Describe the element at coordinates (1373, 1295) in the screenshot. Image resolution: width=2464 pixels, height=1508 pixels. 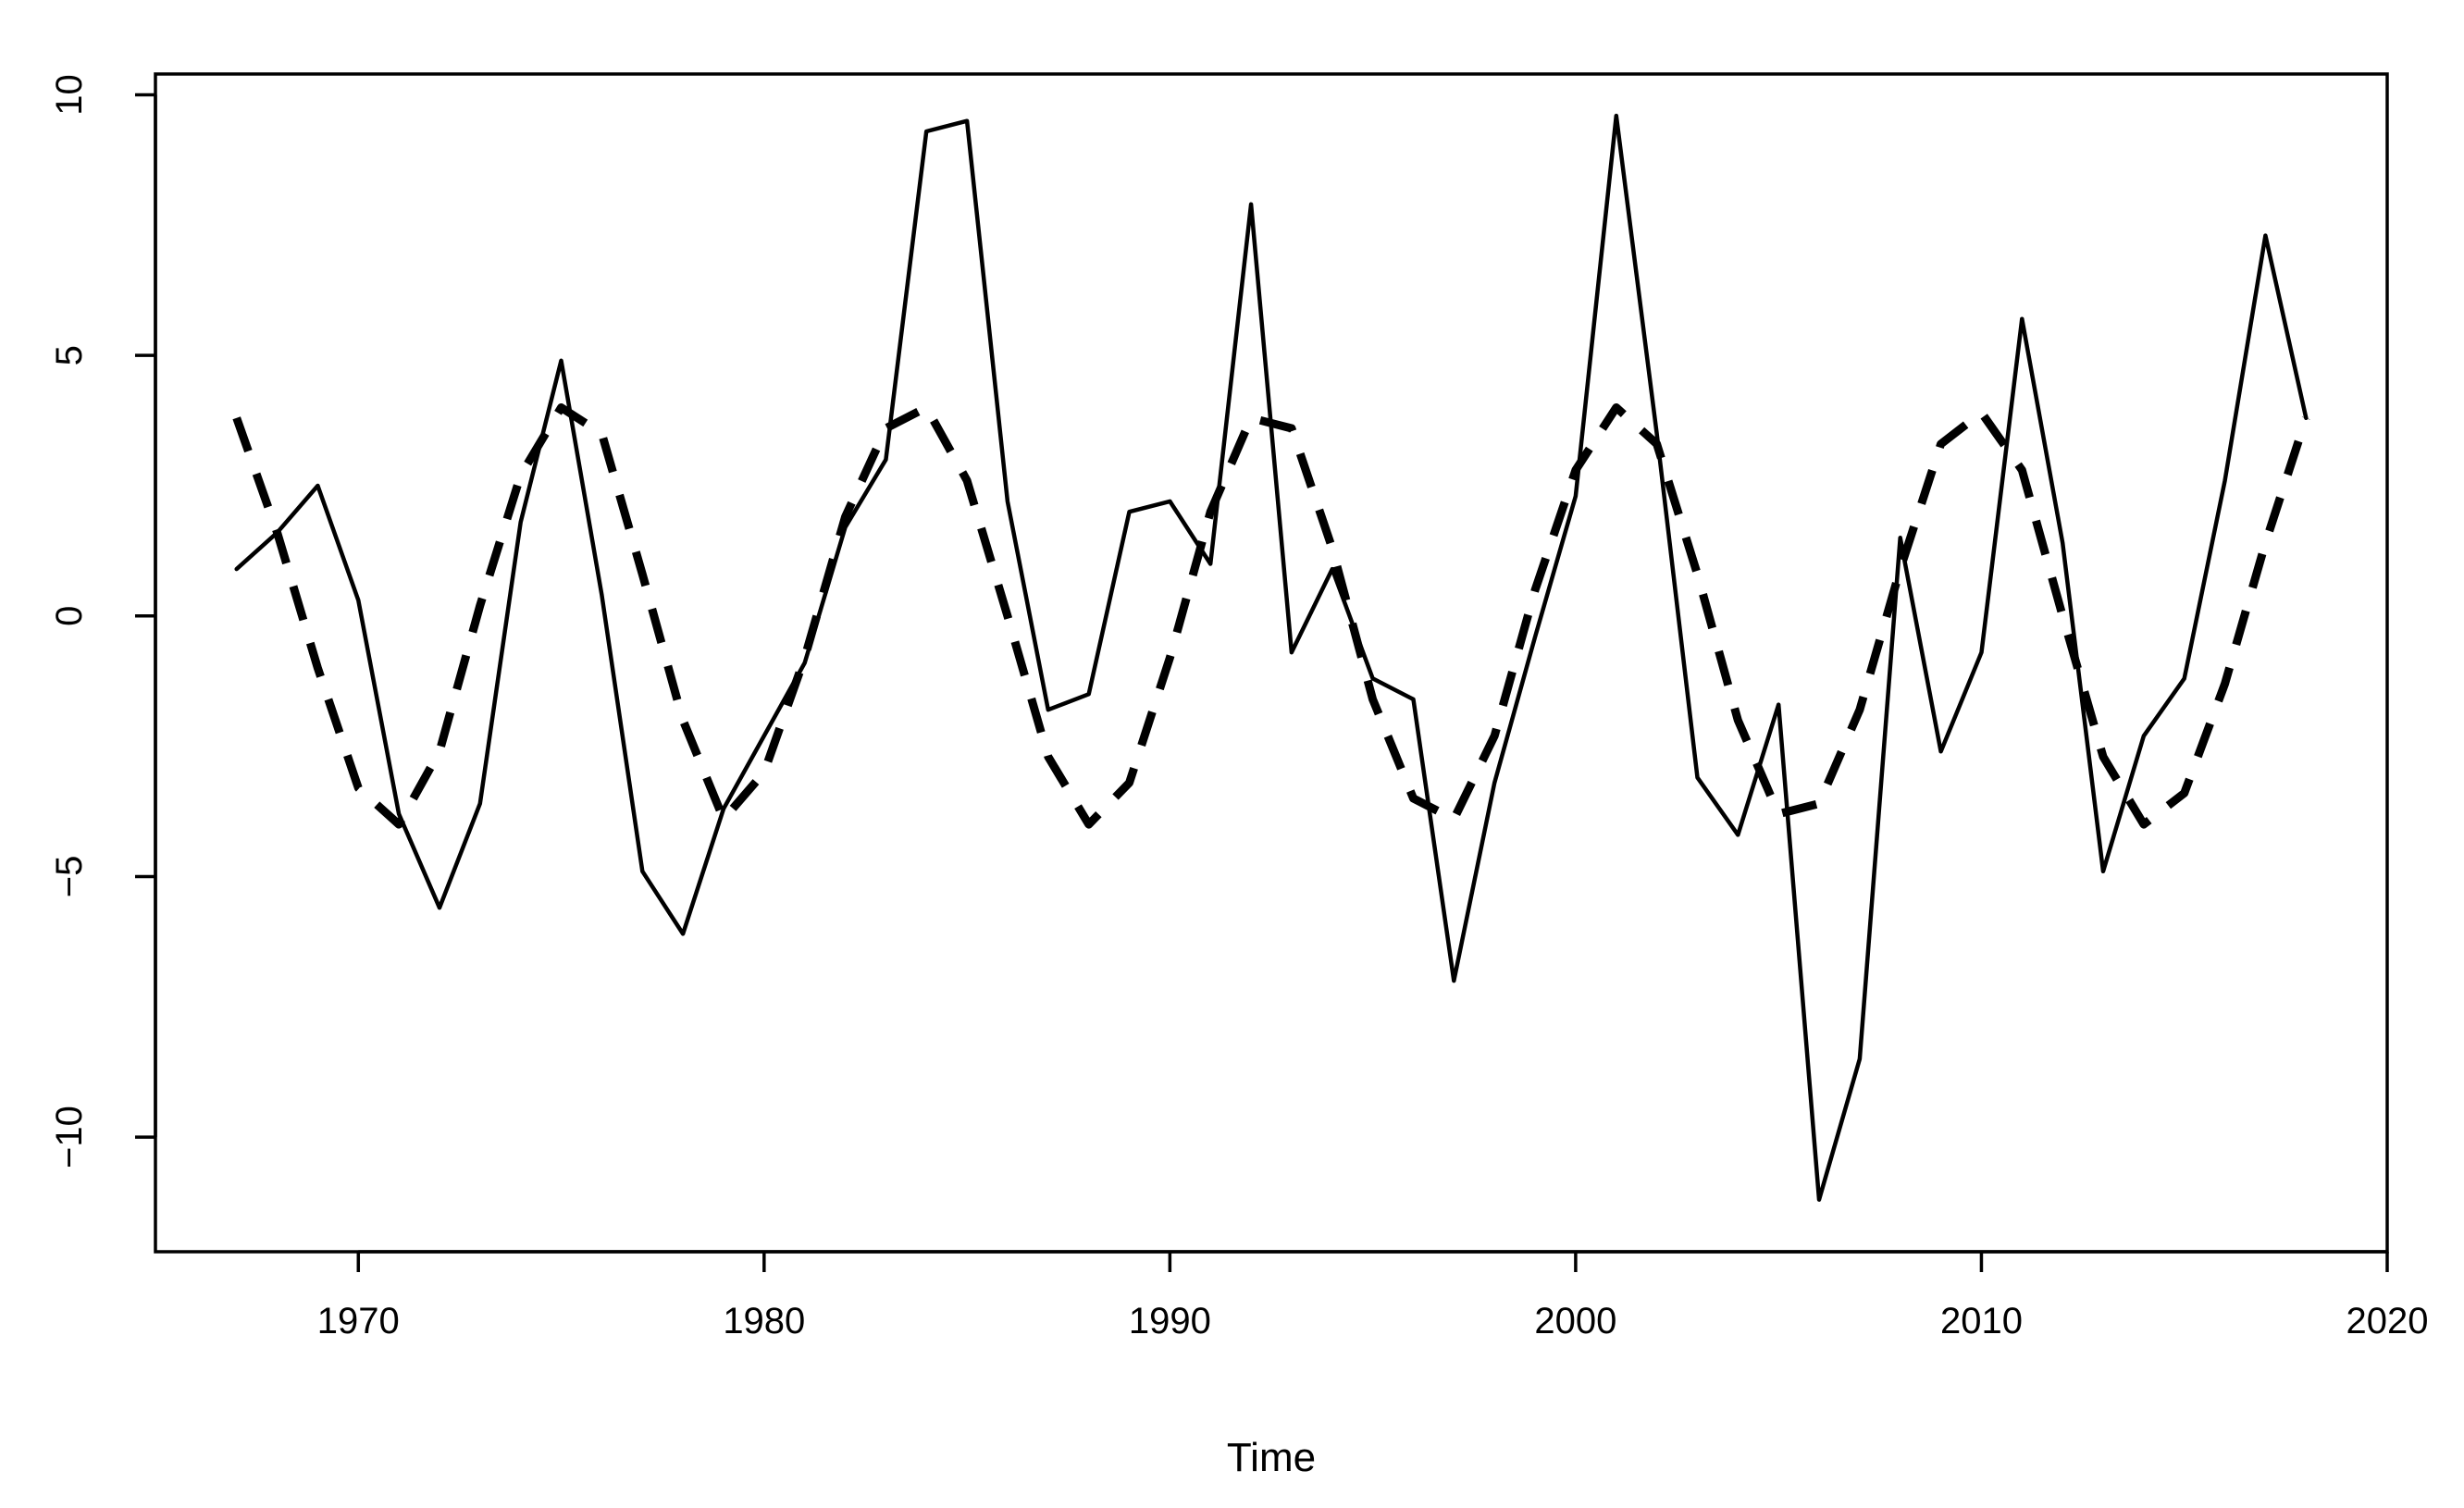
I see `x-axis: 1970 1980 1990 2000 2010 2020` at that location.